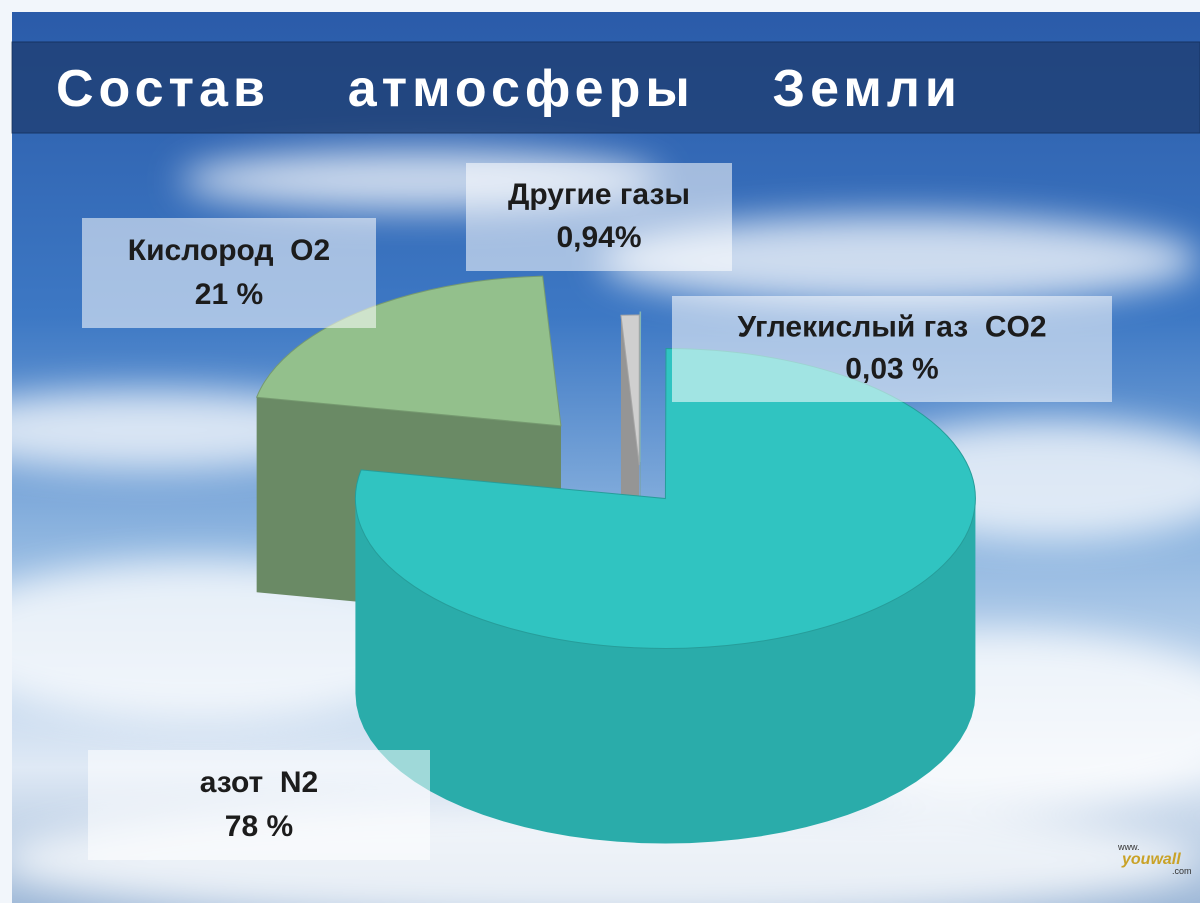 The width and height of the screenshot is (1200, 903). I want to click on title-banner, so click(605, 87).